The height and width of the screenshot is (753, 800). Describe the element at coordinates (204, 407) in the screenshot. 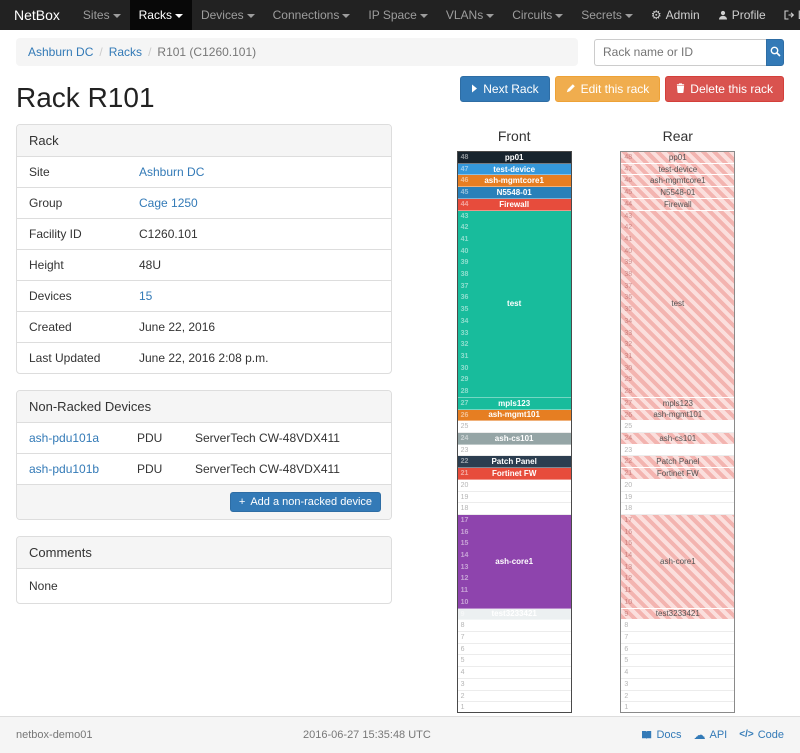

I see `nonracked-panel-title: Non-Racked Devices` at that location.